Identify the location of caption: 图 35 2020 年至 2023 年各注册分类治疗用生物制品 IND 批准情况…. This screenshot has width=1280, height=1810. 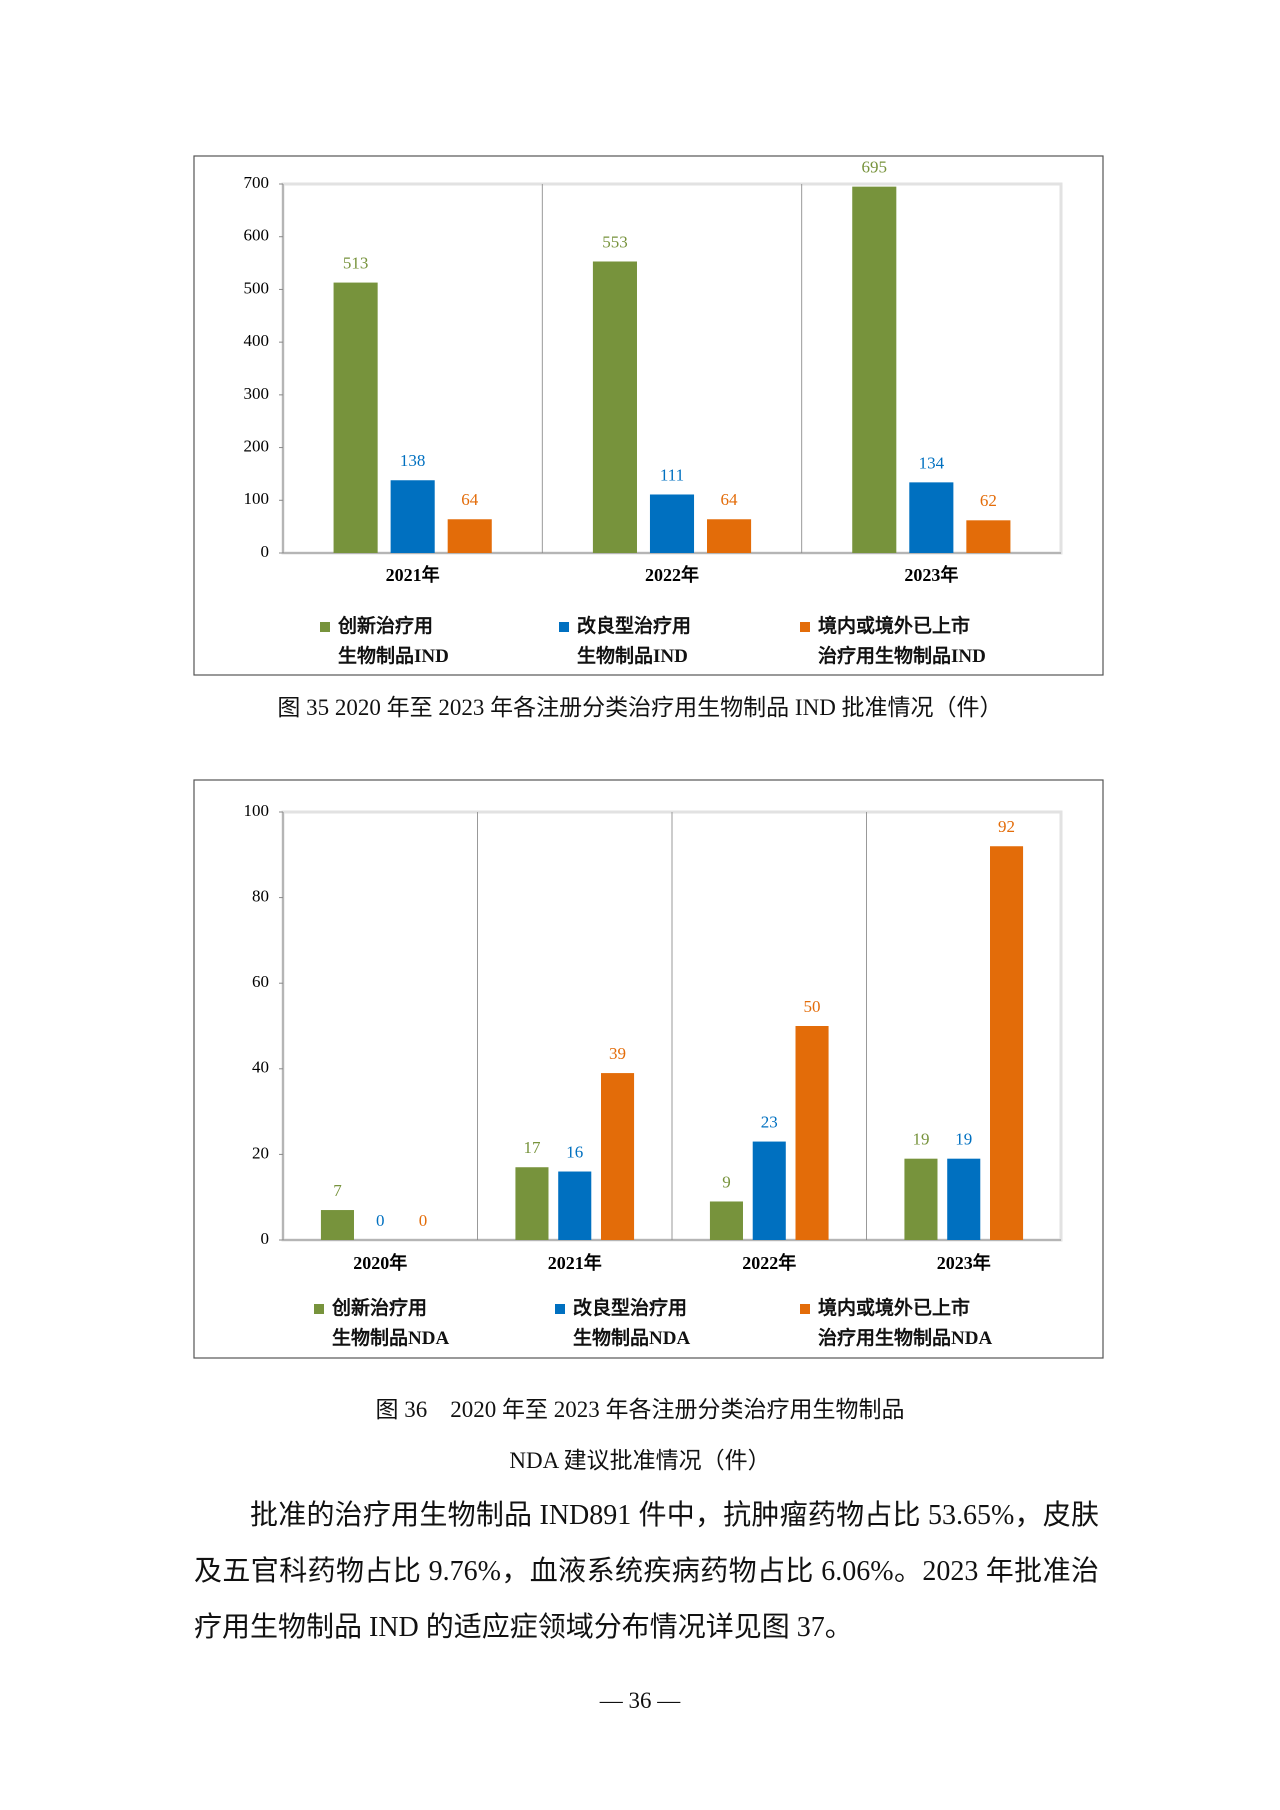
(640, 707).